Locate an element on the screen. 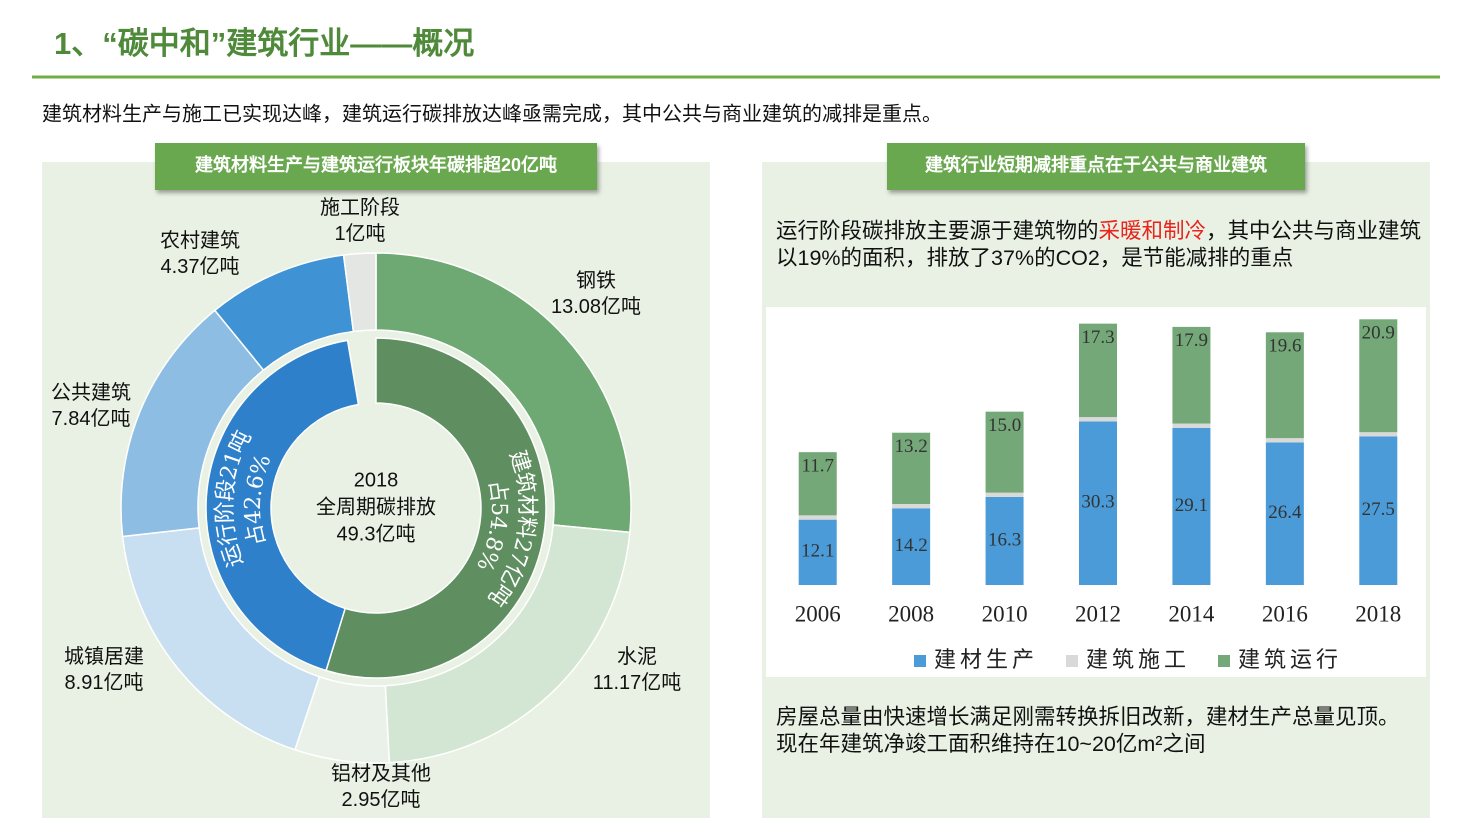  x-tick-label: 2014 is located at coordinates (1191, 613).